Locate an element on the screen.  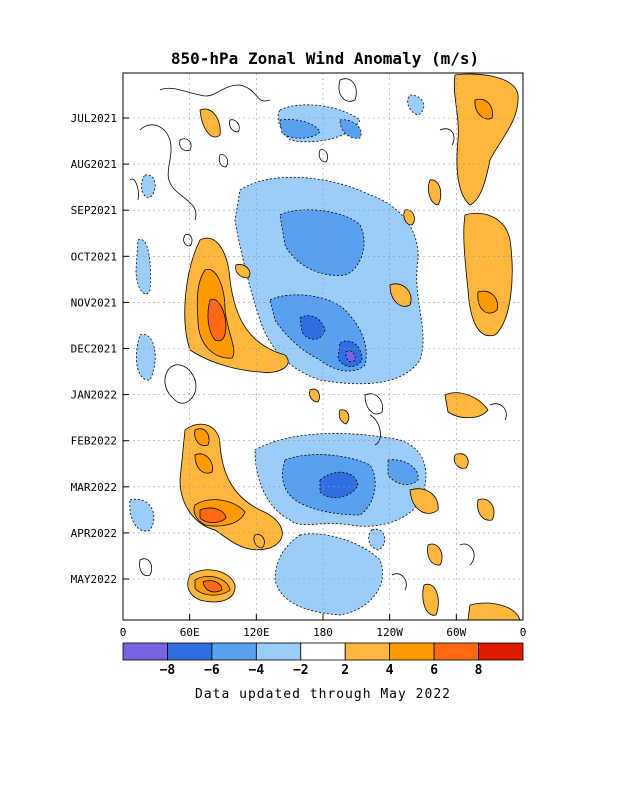
footer-note: Data updated through May 2022 is located at coordinates (323, 694).